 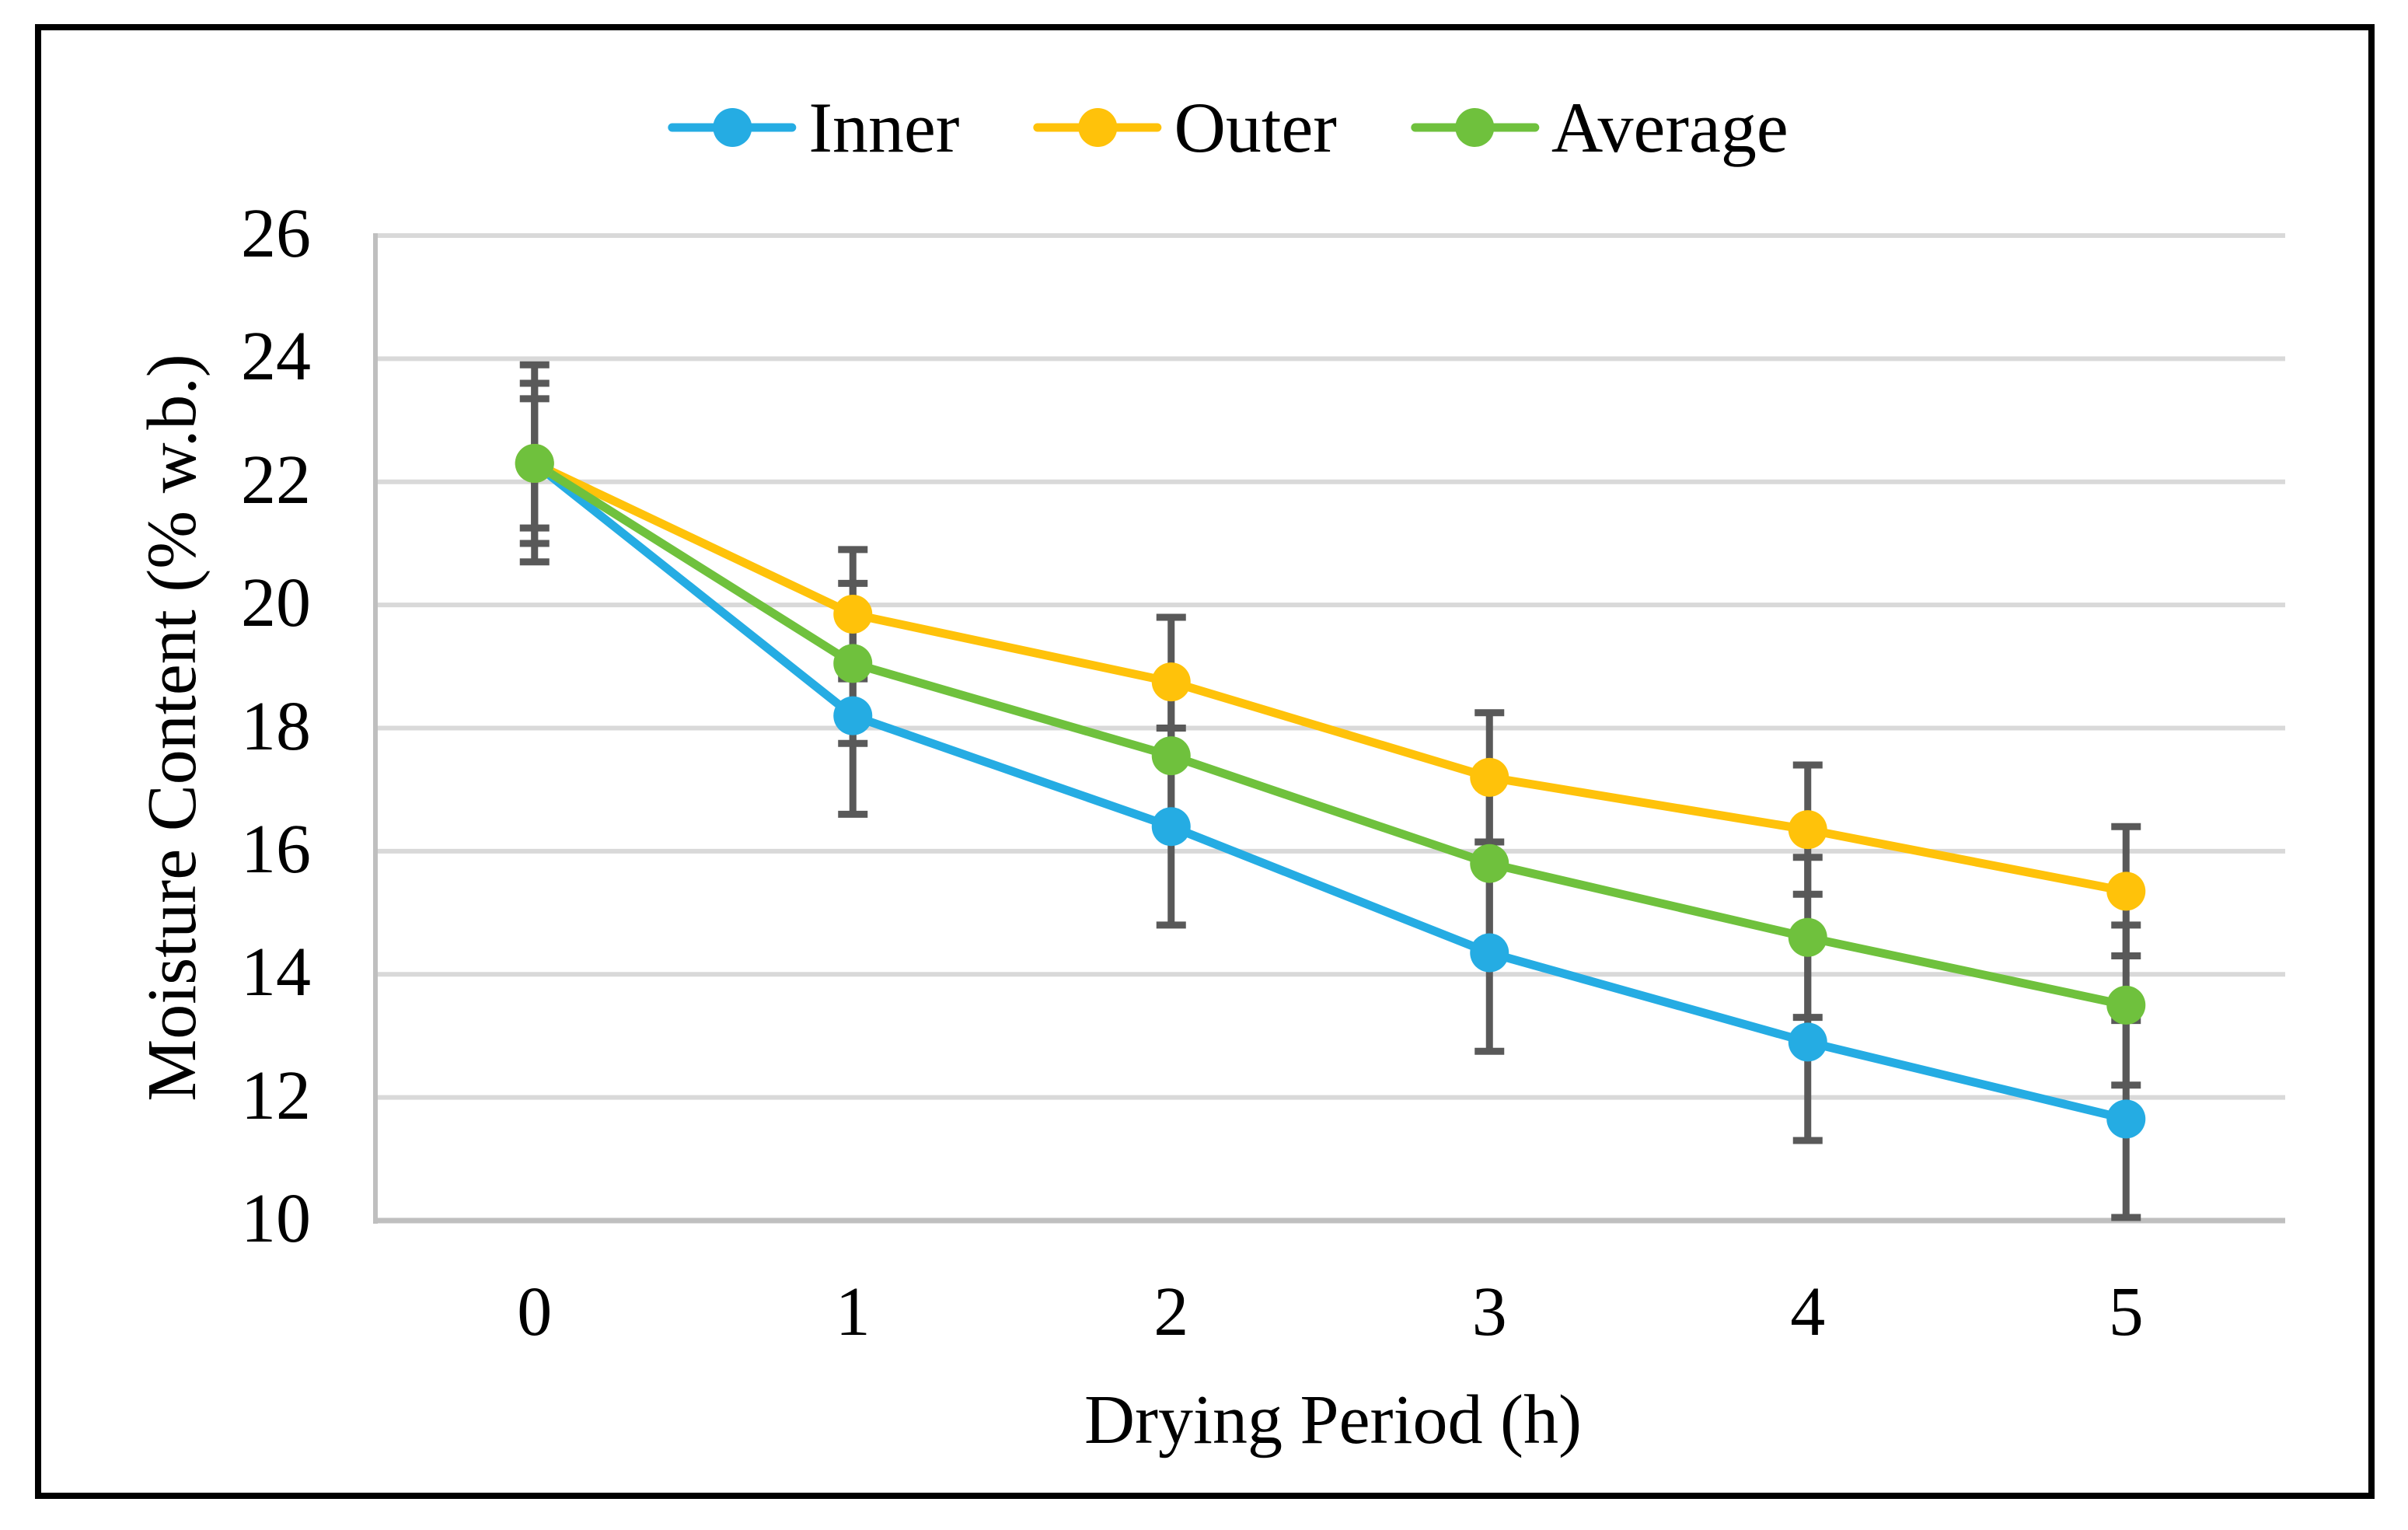 I want to click on legend-item-outer: Outer, so click(x=1185, y=127).